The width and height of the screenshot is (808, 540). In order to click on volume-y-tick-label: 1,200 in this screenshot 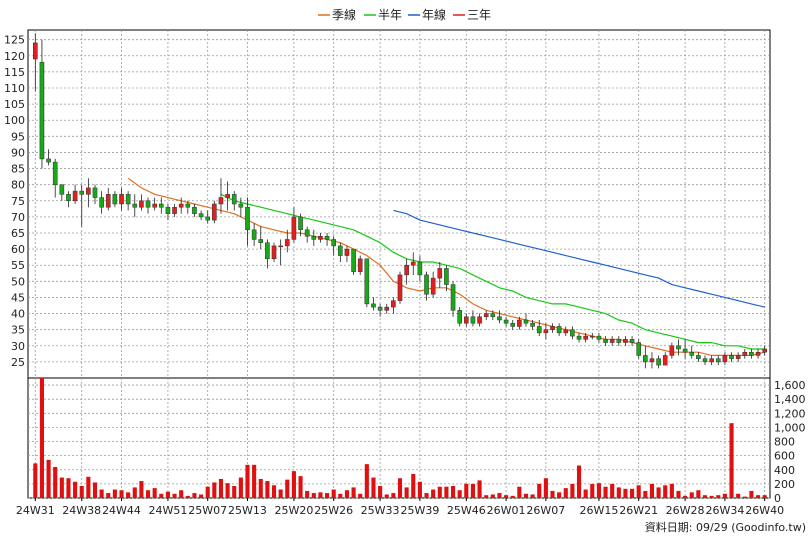, I will do `click(790, 413)`.